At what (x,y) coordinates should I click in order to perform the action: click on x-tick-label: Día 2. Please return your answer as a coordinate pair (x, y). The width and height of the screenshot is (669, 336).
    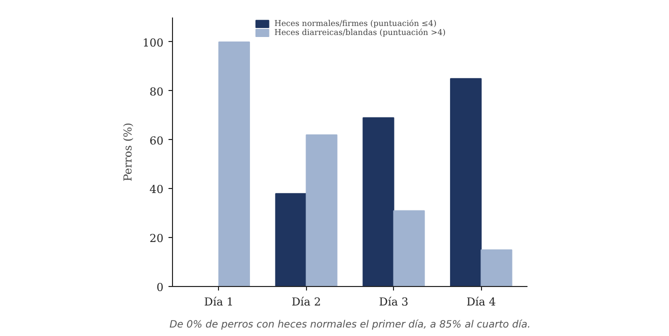
    Looking at the image, I should click on (306, 302).